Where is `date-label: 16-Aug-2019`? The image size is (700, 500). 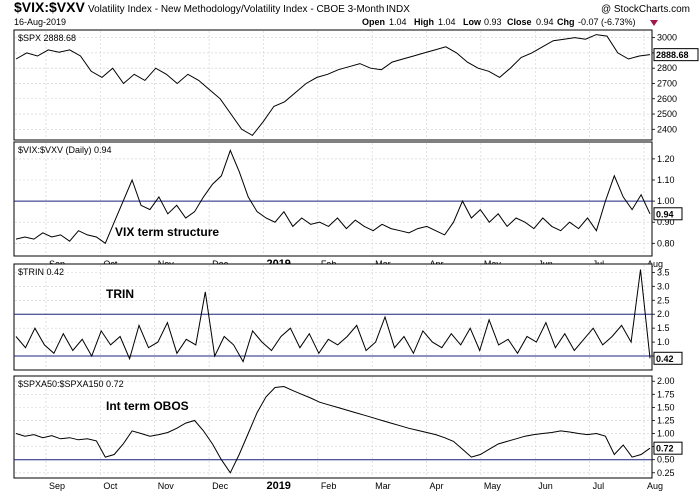
date-label: 16-Aug-2019 is located at coordinates (40, 22).